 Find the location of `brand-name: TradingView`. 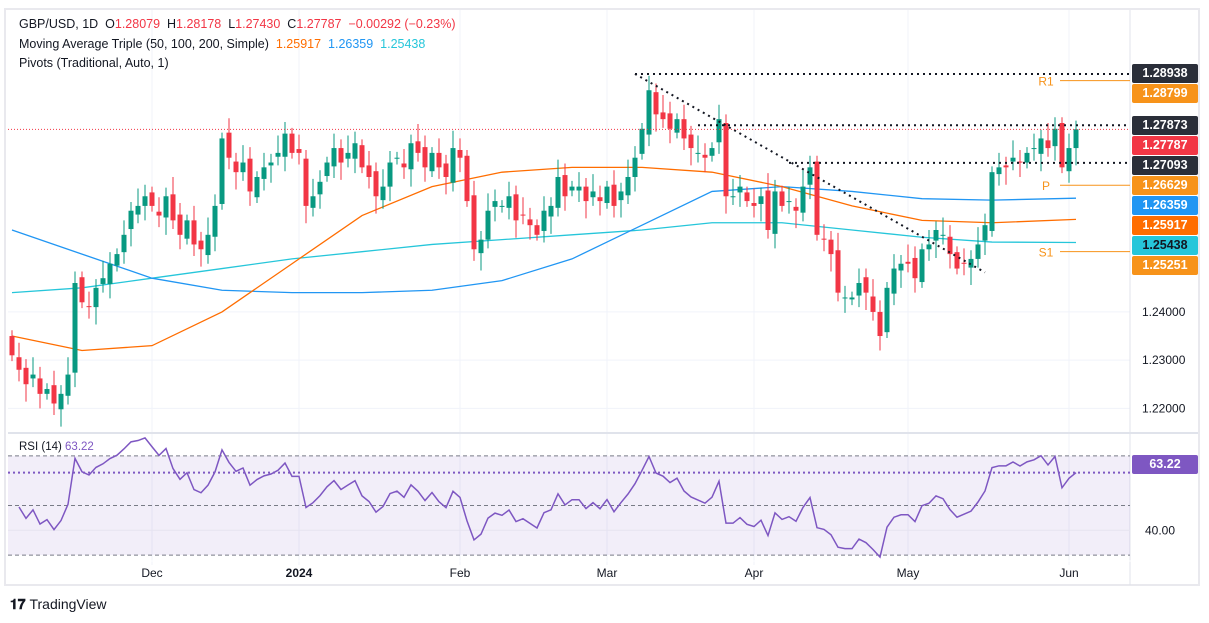

brand-name: TradingView is located at coordinates (68, 604).